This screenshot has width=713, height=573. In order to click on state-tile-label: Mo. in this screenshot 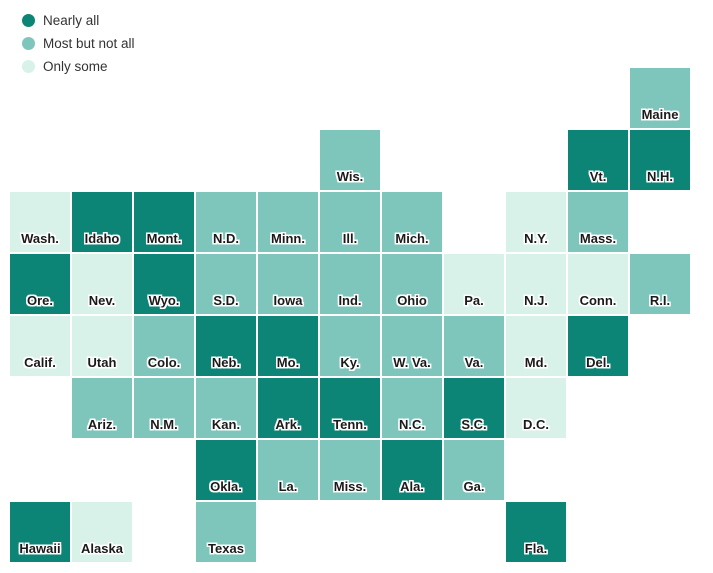, I will do `click(288, 362)`.